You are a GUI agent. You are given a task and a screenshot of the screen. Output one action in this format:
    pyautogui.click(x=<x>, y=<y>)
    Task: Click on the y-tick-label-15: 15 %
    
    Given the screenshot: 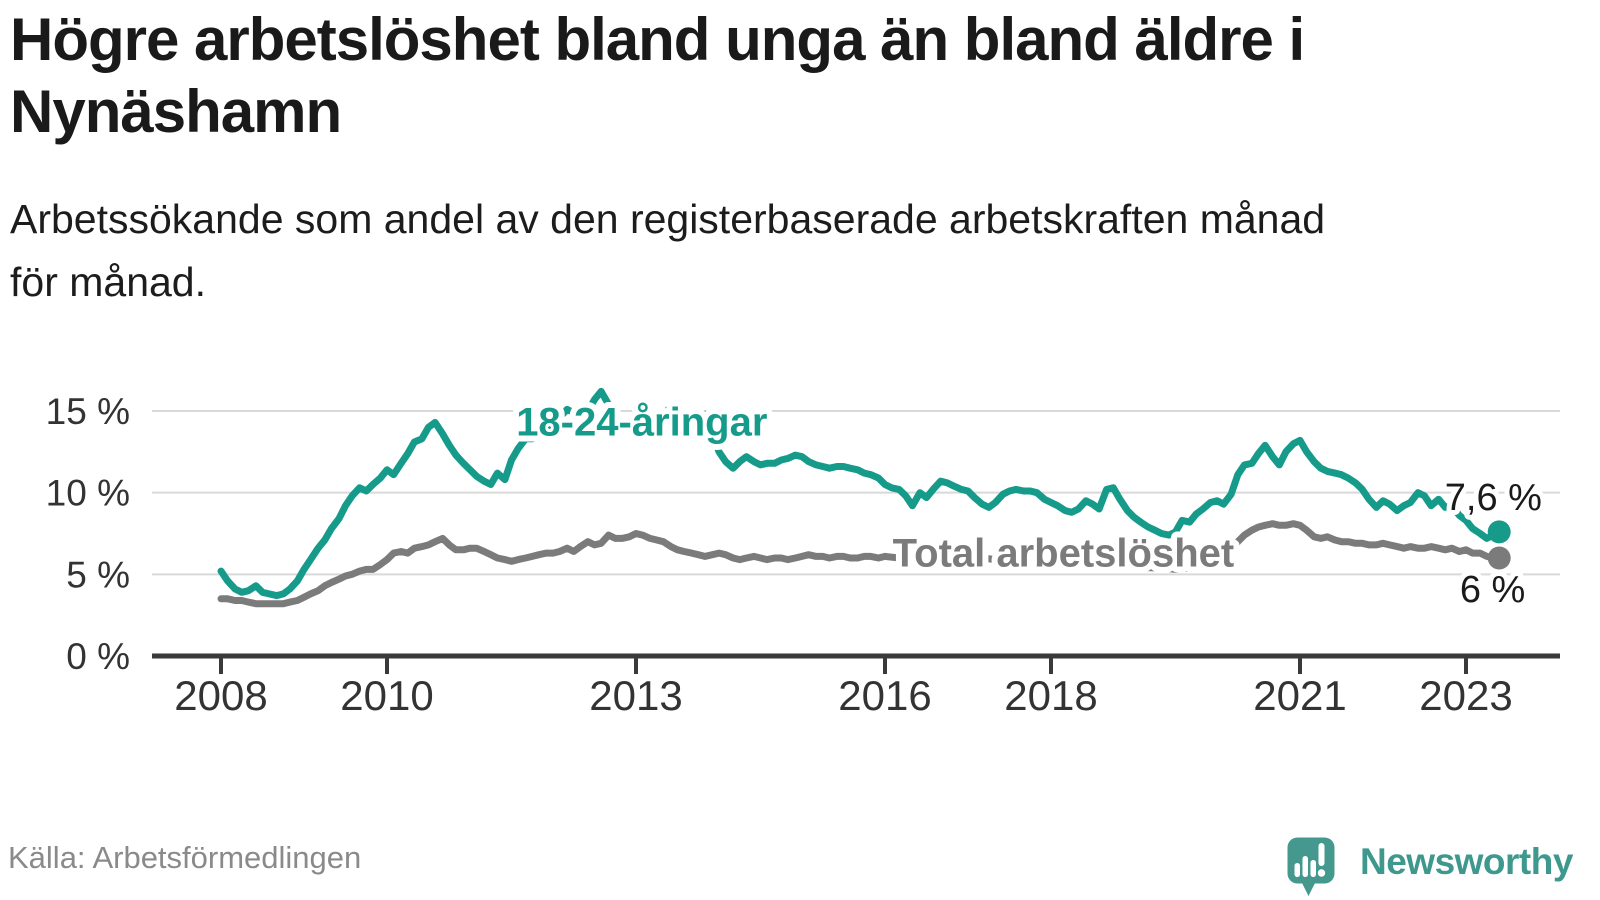 What is the action you would take?
    pyautogui.click(x=88, y=411)
    